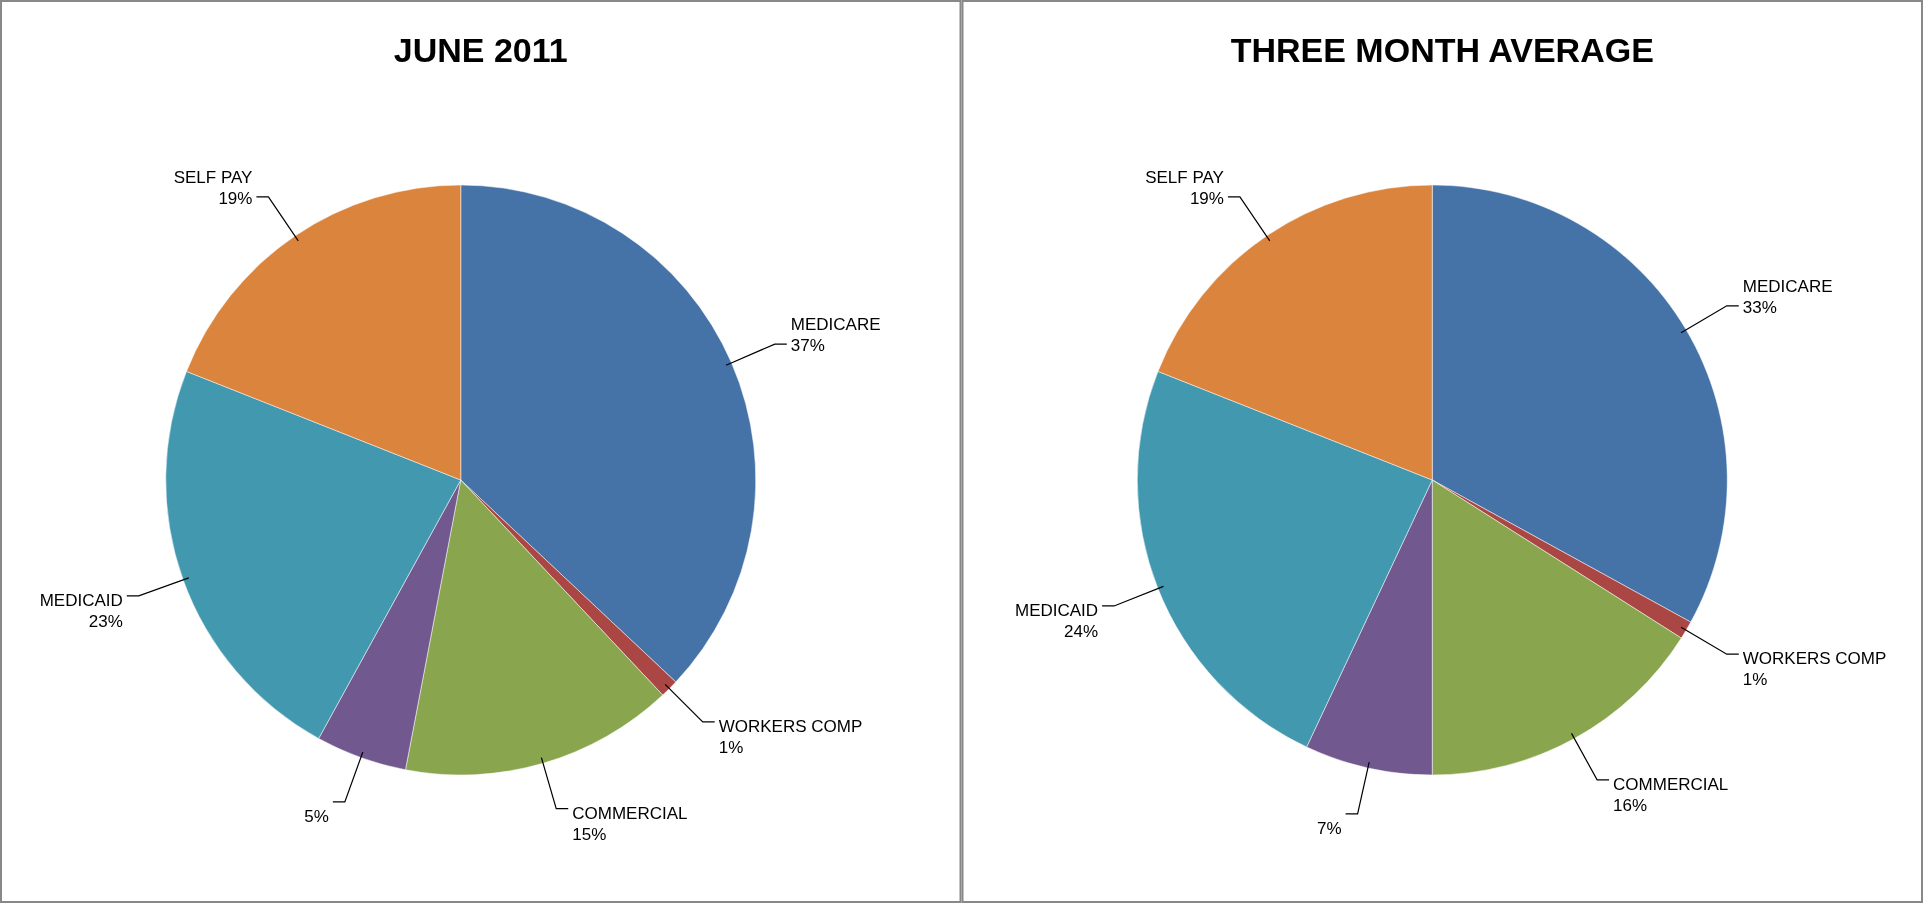  What do you see at coordinates (807, 346) in the screenshot?
I see `data-label: 37%` at bounding box center [807, 346].